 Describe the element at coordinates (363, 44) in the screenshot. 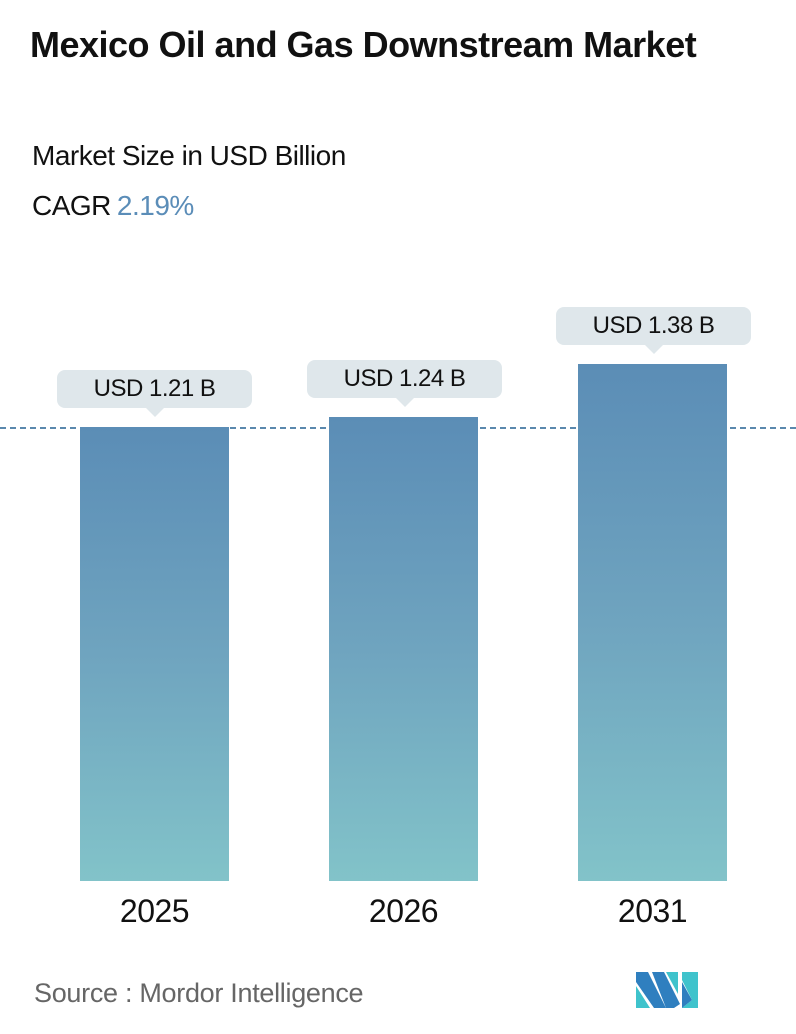

I see `chart-title: Mexico Oil and Gas Downstream Market` at that location.